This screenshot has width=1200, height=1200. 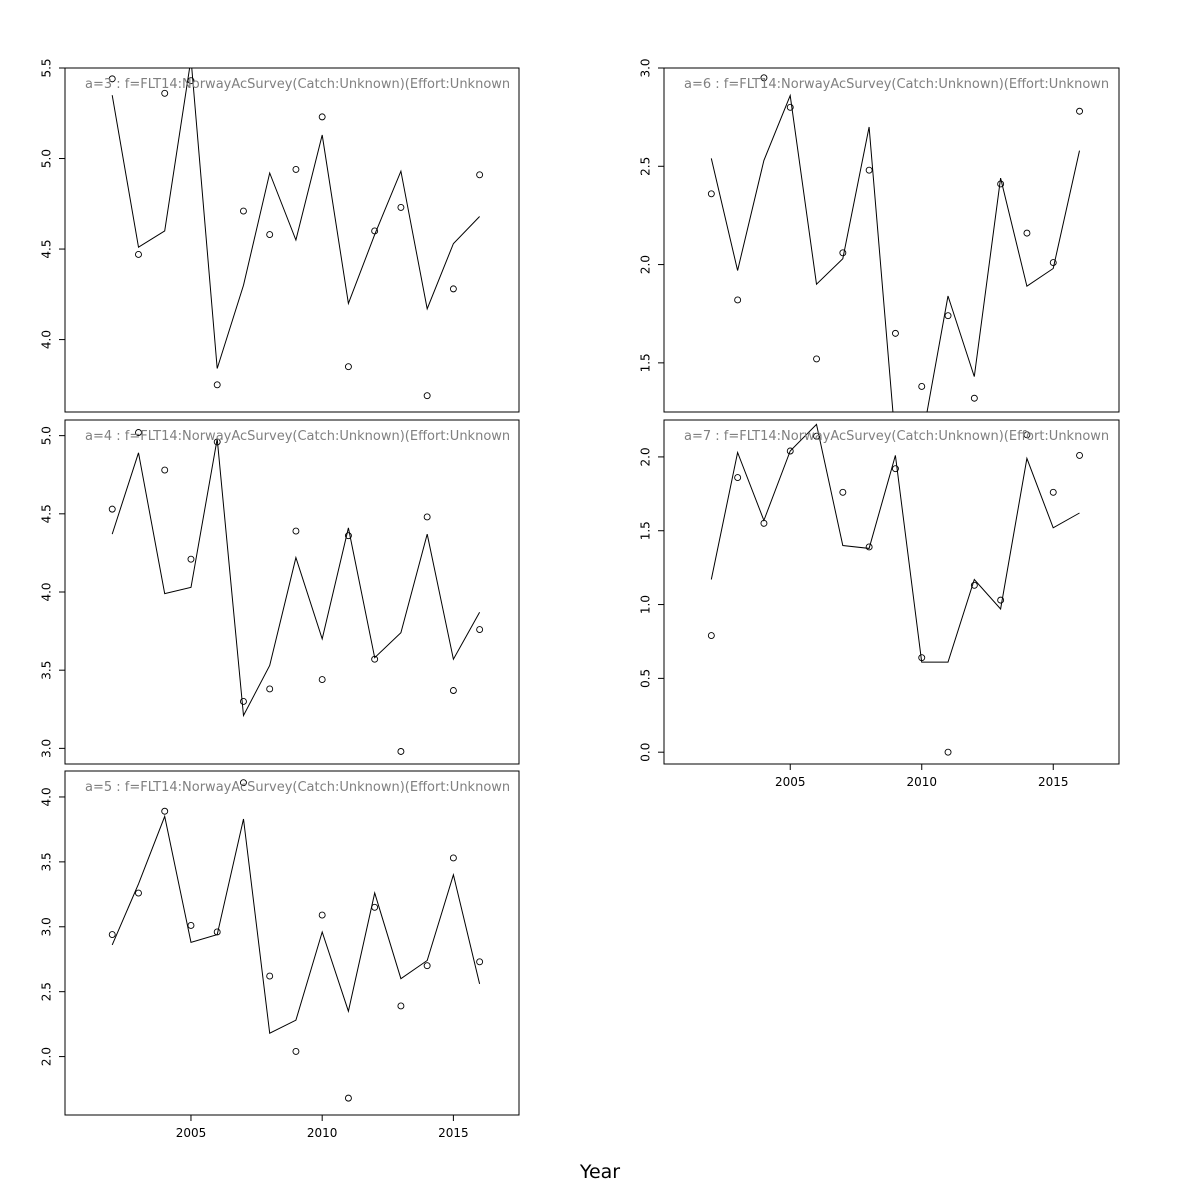 I want to click on x-tick-label: 2010, so click(x=921, y=782).